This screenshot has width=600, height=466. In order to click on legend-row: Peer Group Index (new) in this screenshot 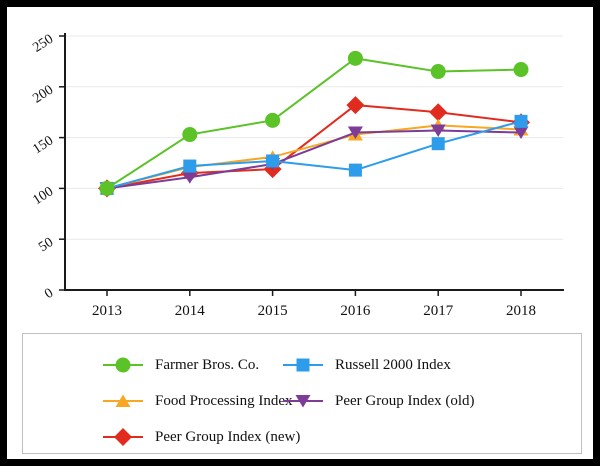, I will do `click(342, 437)`.